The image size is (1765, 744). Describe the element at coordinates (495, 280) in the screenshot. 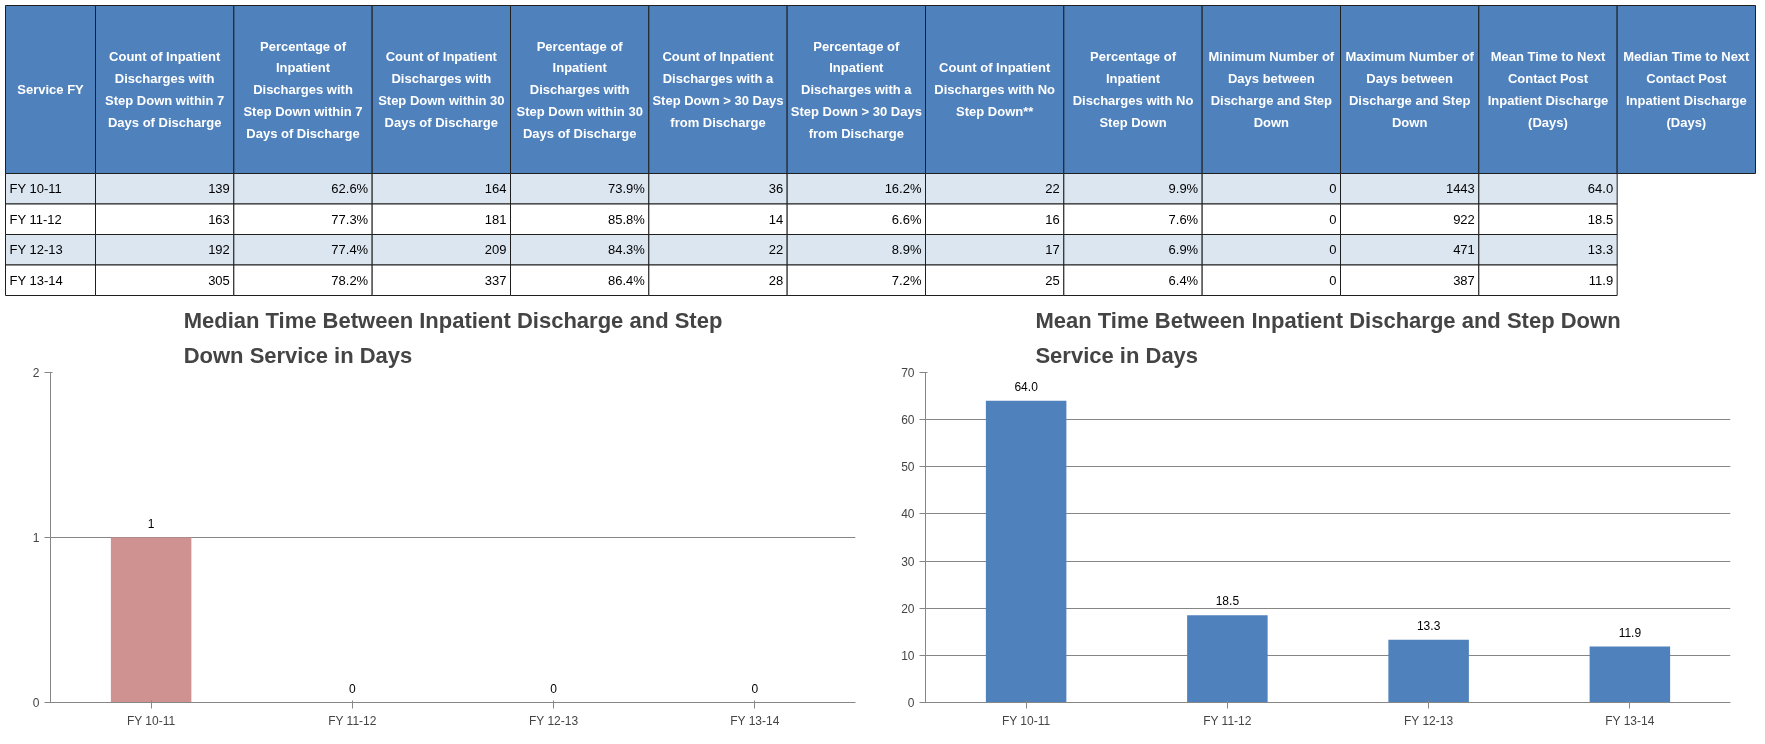

I see `text: 337` at that location.